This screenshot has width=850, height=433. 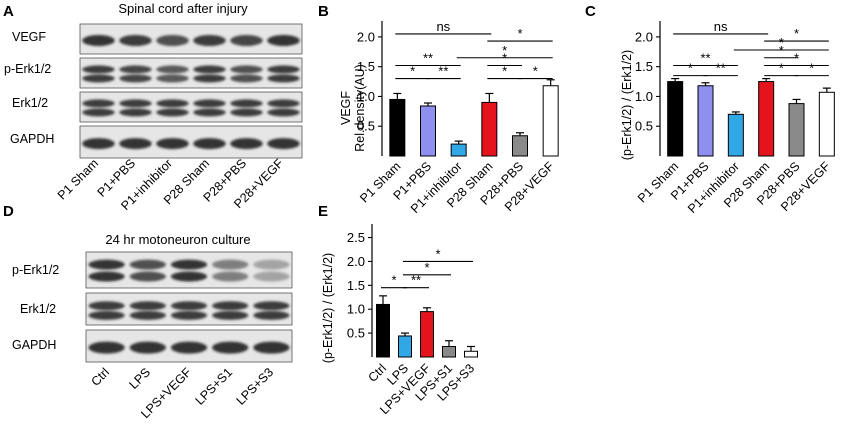 I want to click on panel-b-letter: B, so click(x=323, y=11).